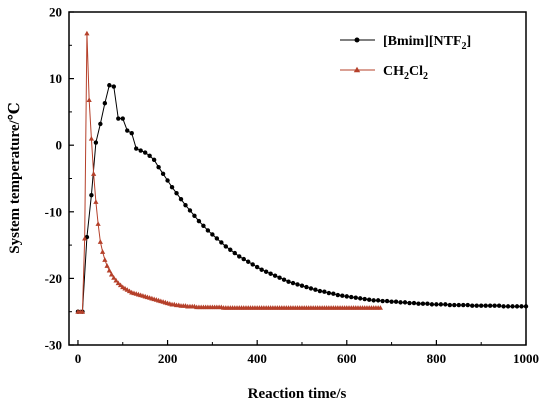  I want to click on legend-label-bmim: [Bmim][NTF2], so click(427, 43).